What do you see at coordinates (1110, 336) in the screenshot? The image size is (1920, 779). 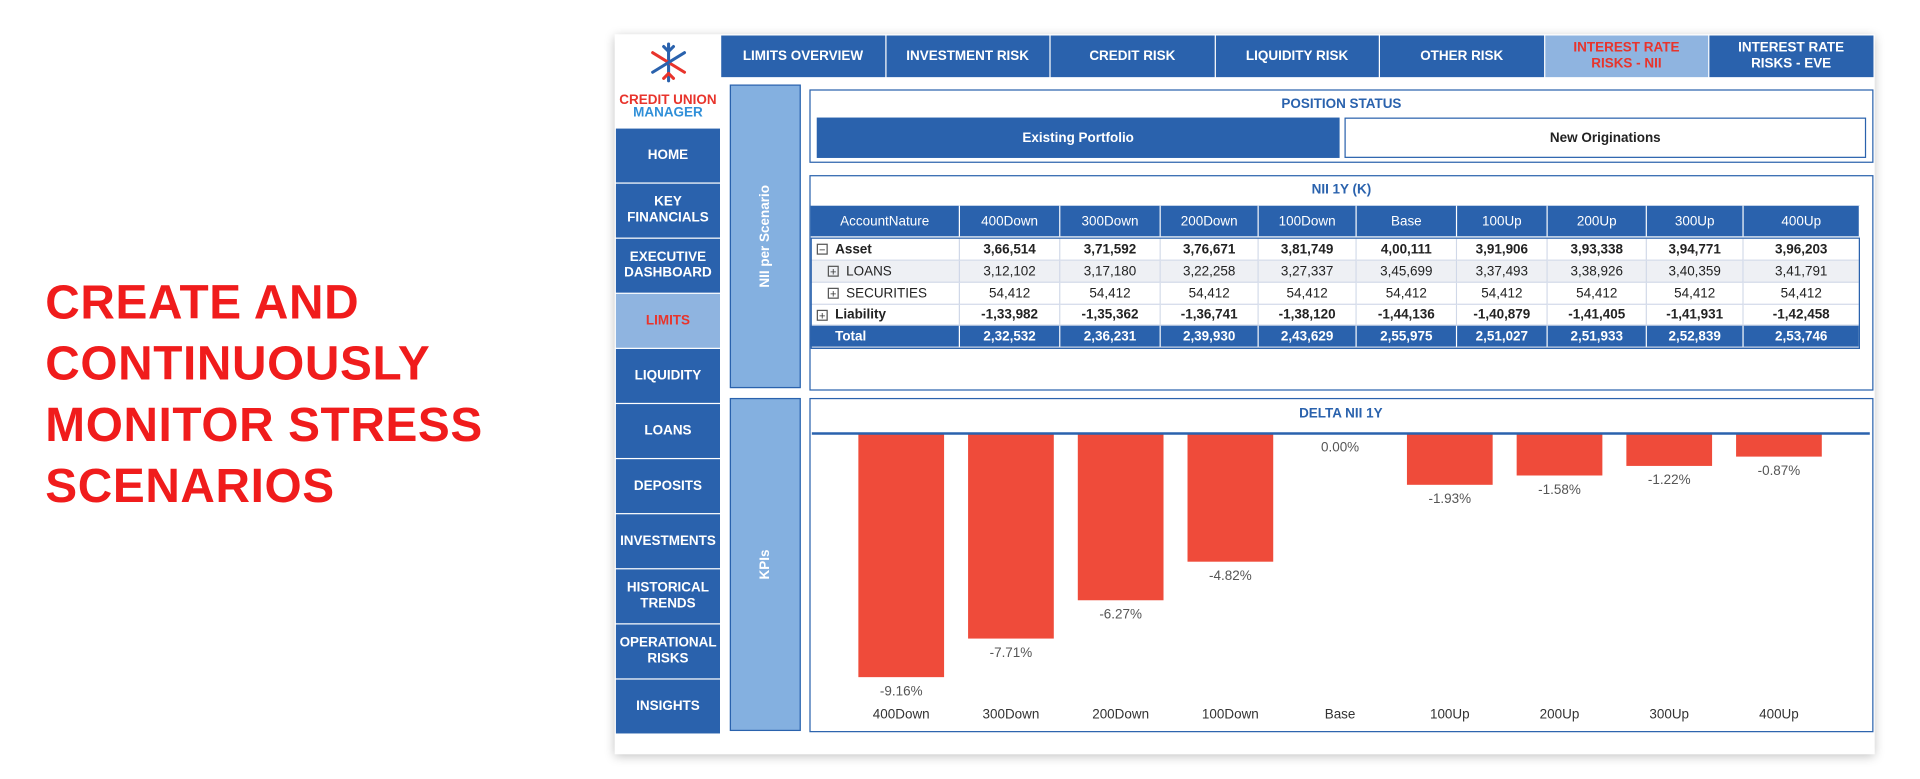 I see `table-cell: 2,36,231` at bounding box center [1110, 336].